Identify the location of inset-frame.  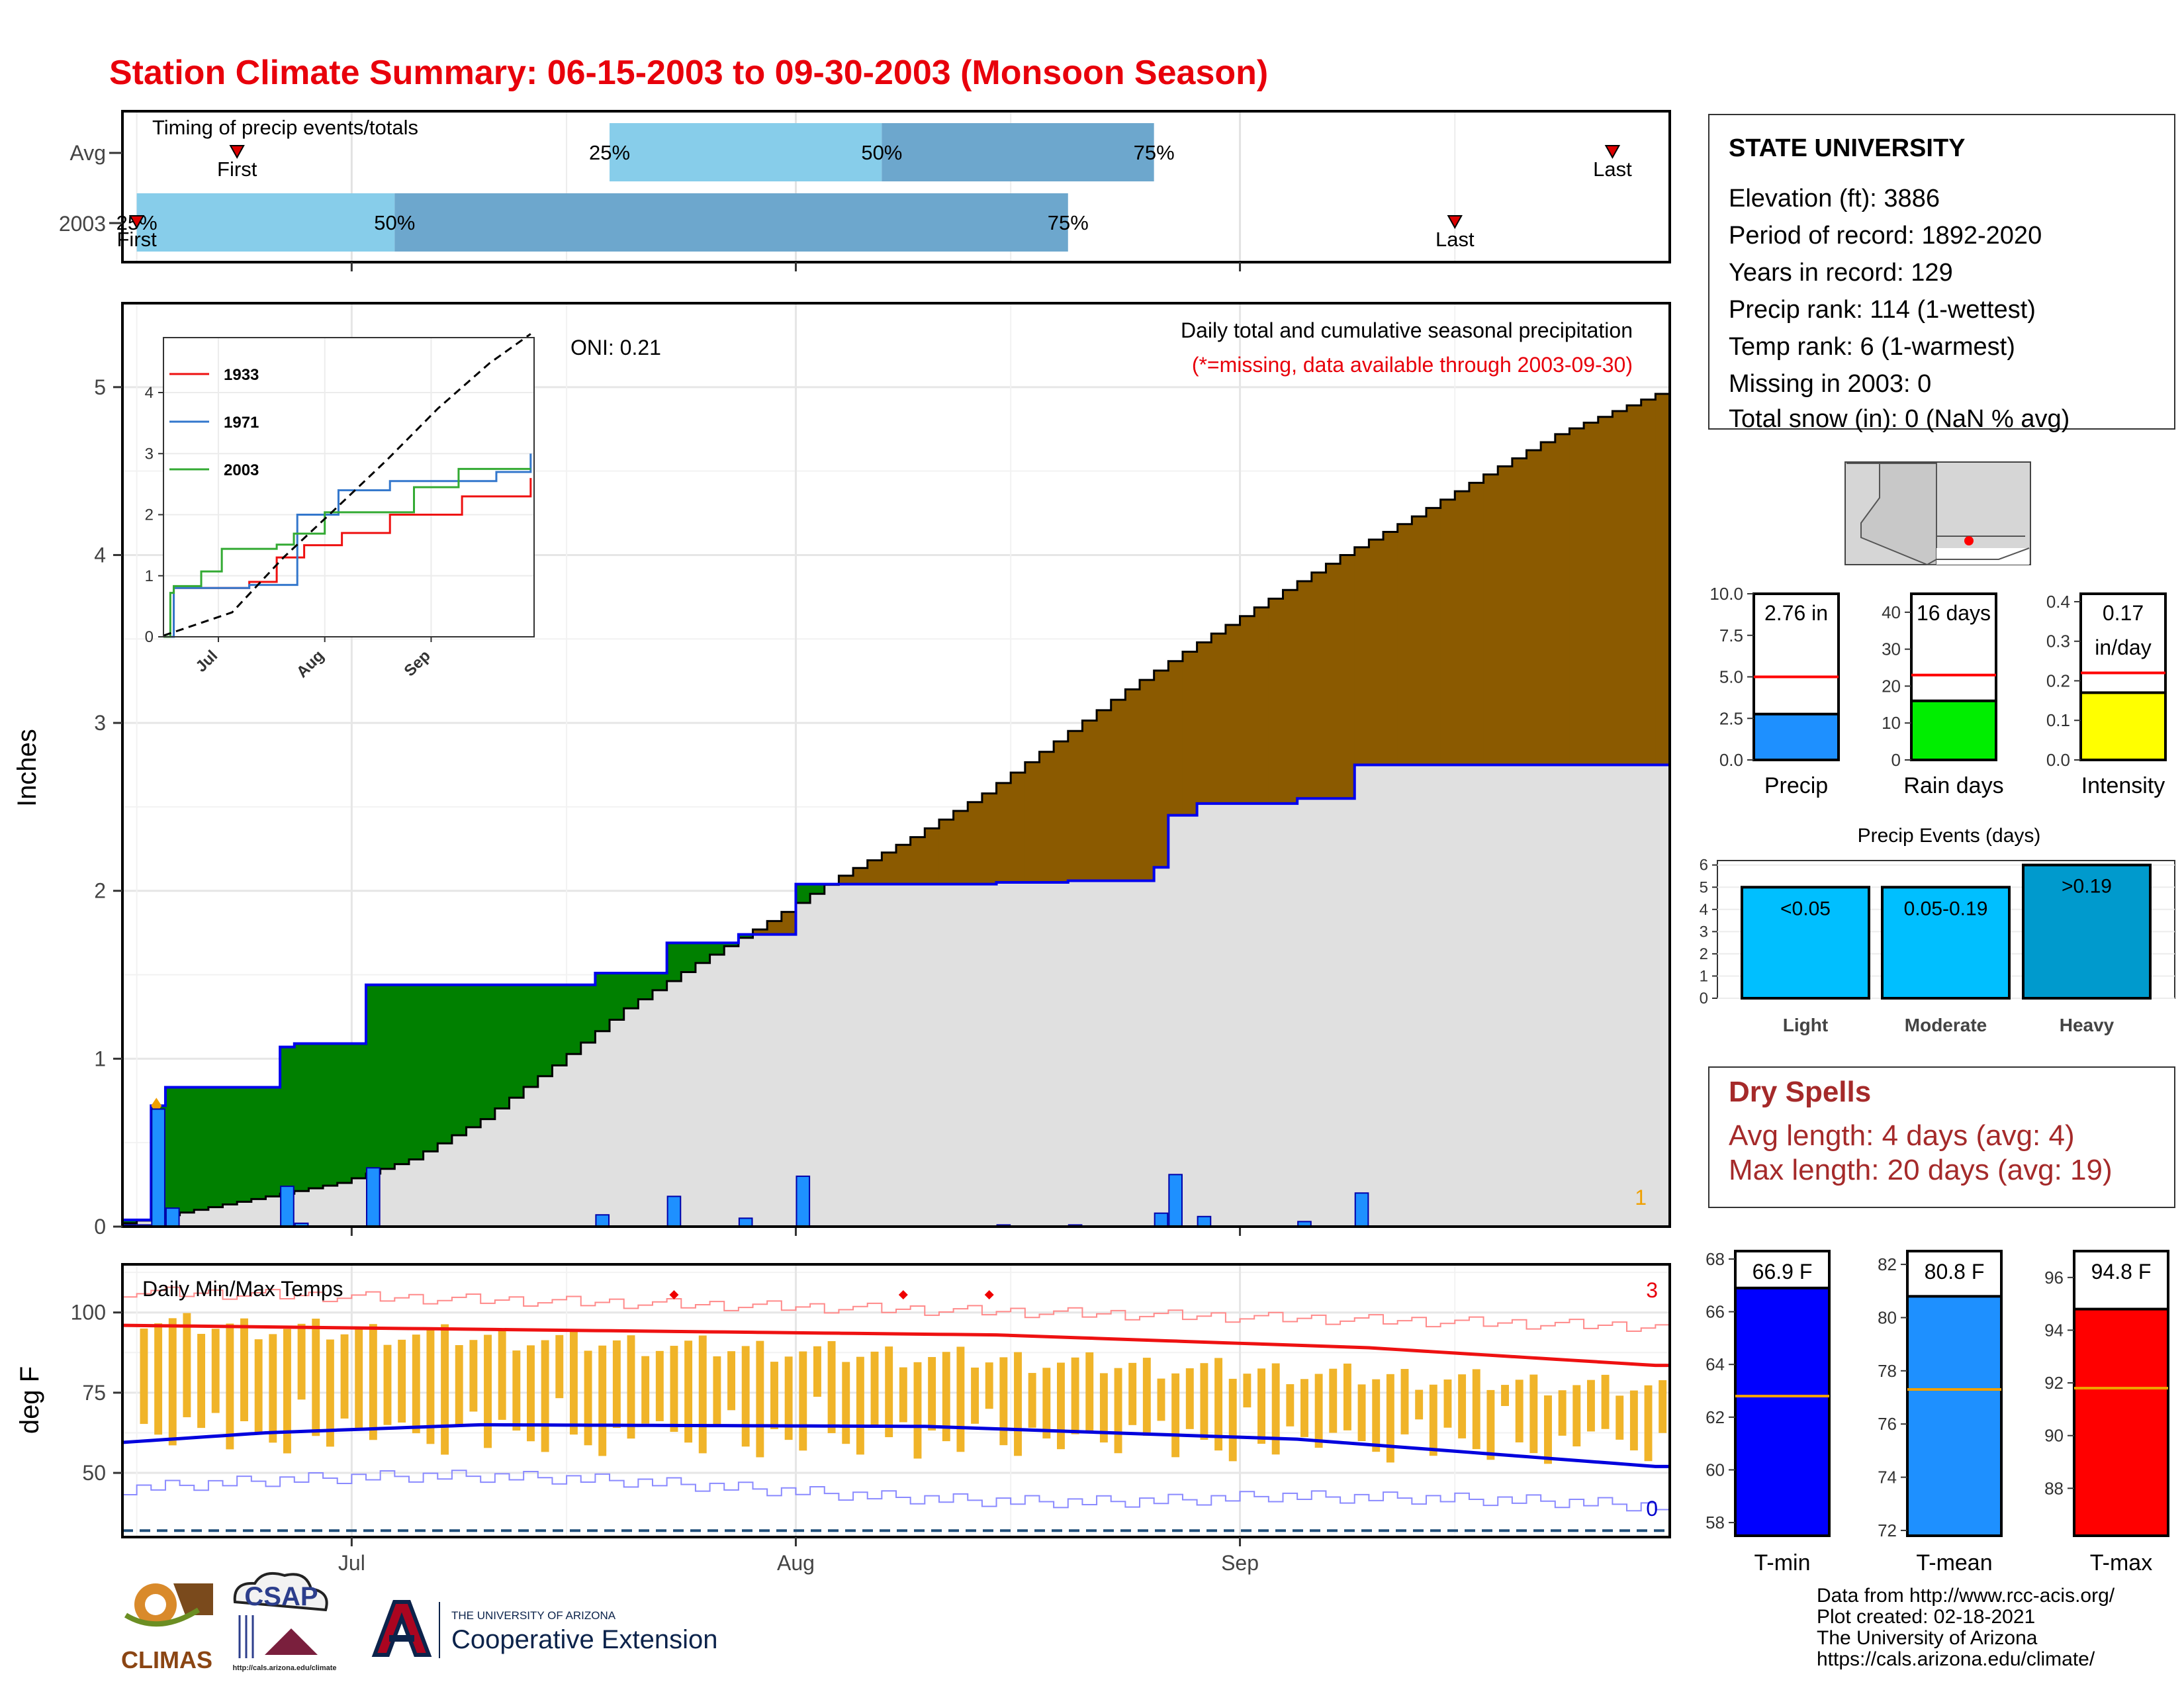
(349, 487).